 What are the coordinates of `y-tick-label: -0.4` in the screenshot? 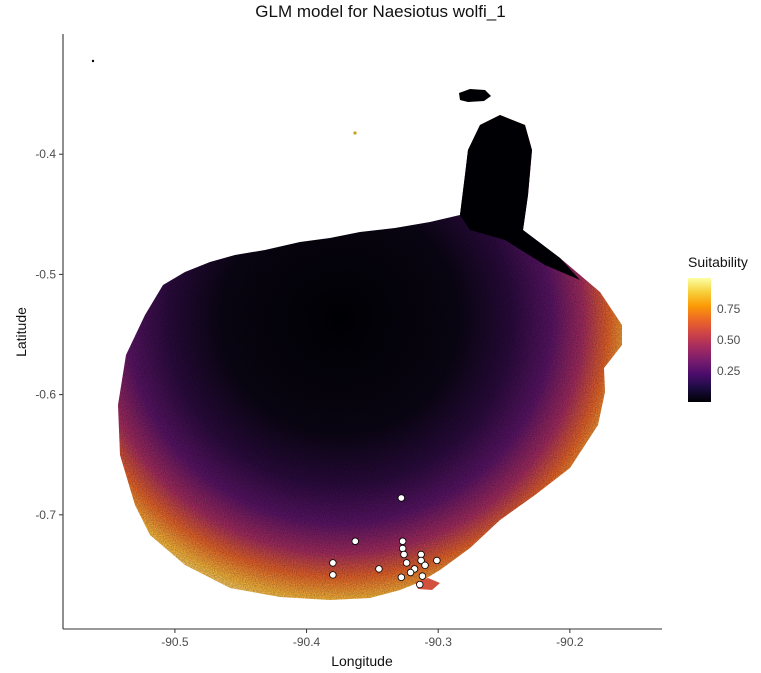 It's located at (45, 154).